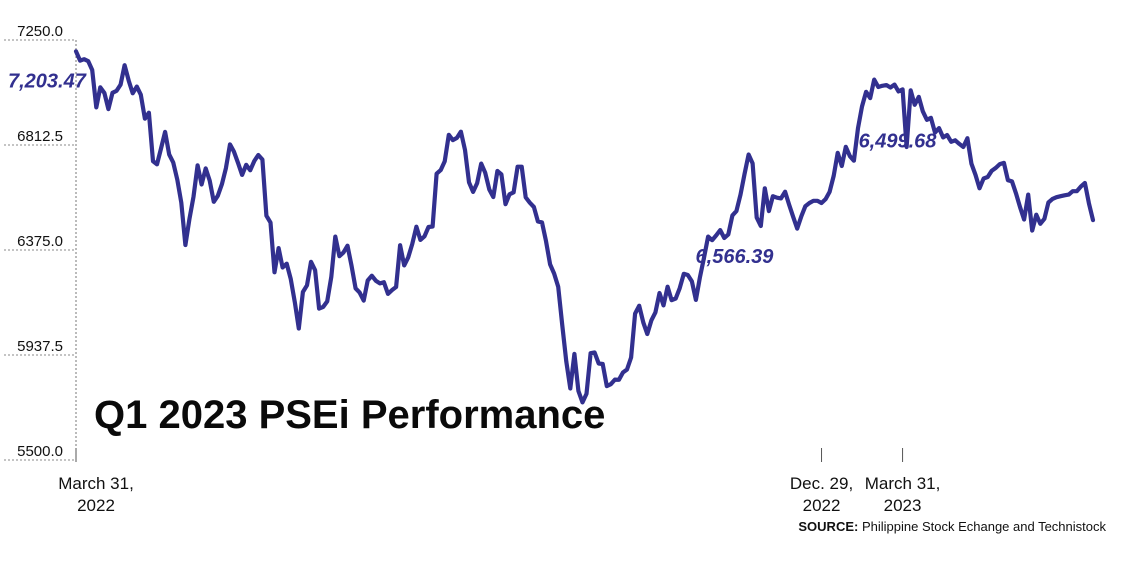 The image size is (1131, 562). Describe the element at coordinates (40, 136) in the screenshot. I see `y-tick-label: 6812.5` at that location.